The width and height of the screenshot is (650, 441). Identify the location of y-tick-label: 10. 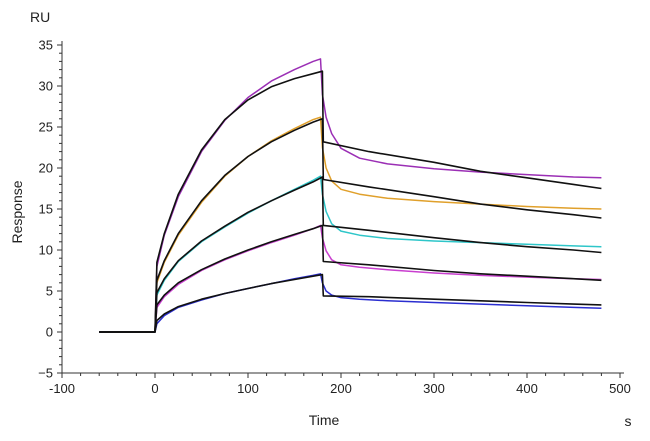
(46, 250).